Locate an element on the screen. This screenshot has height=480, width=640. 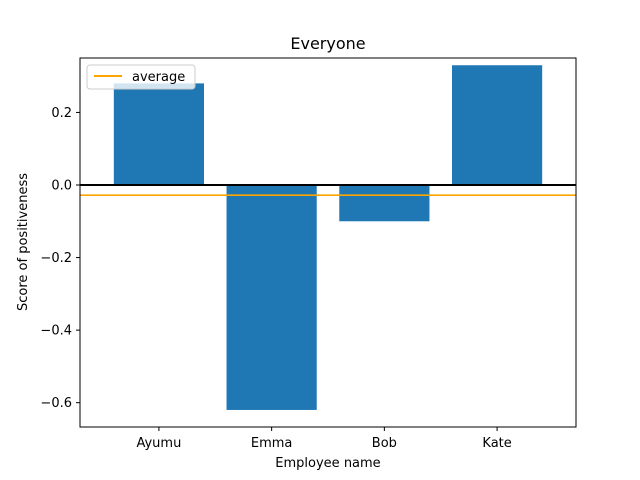
bar-emma is located at coordinates (271, 297).